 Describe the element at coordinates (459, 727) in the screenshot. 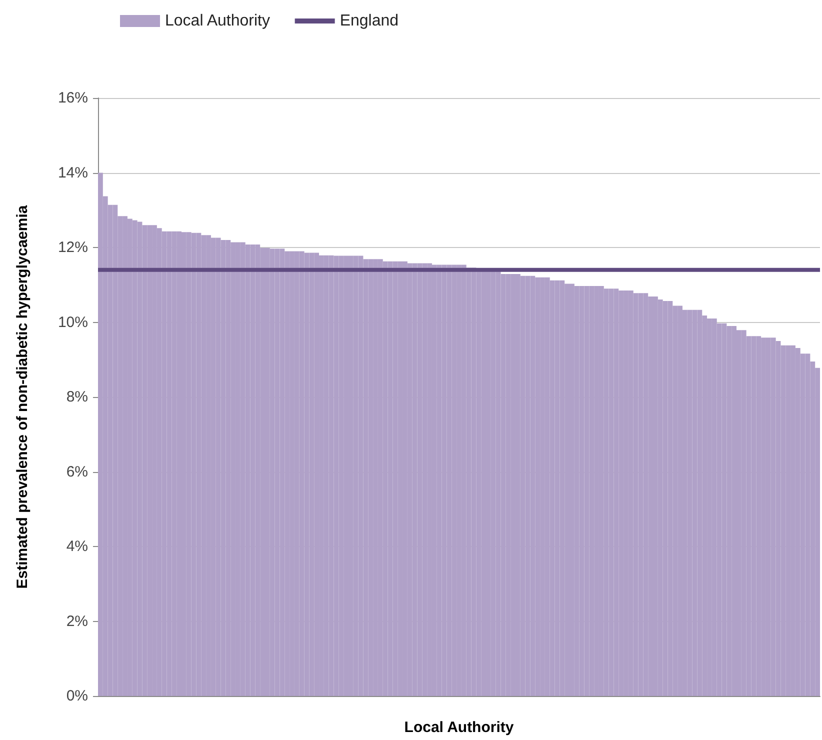

I see `x-axis-title: Local Authority` at that location.